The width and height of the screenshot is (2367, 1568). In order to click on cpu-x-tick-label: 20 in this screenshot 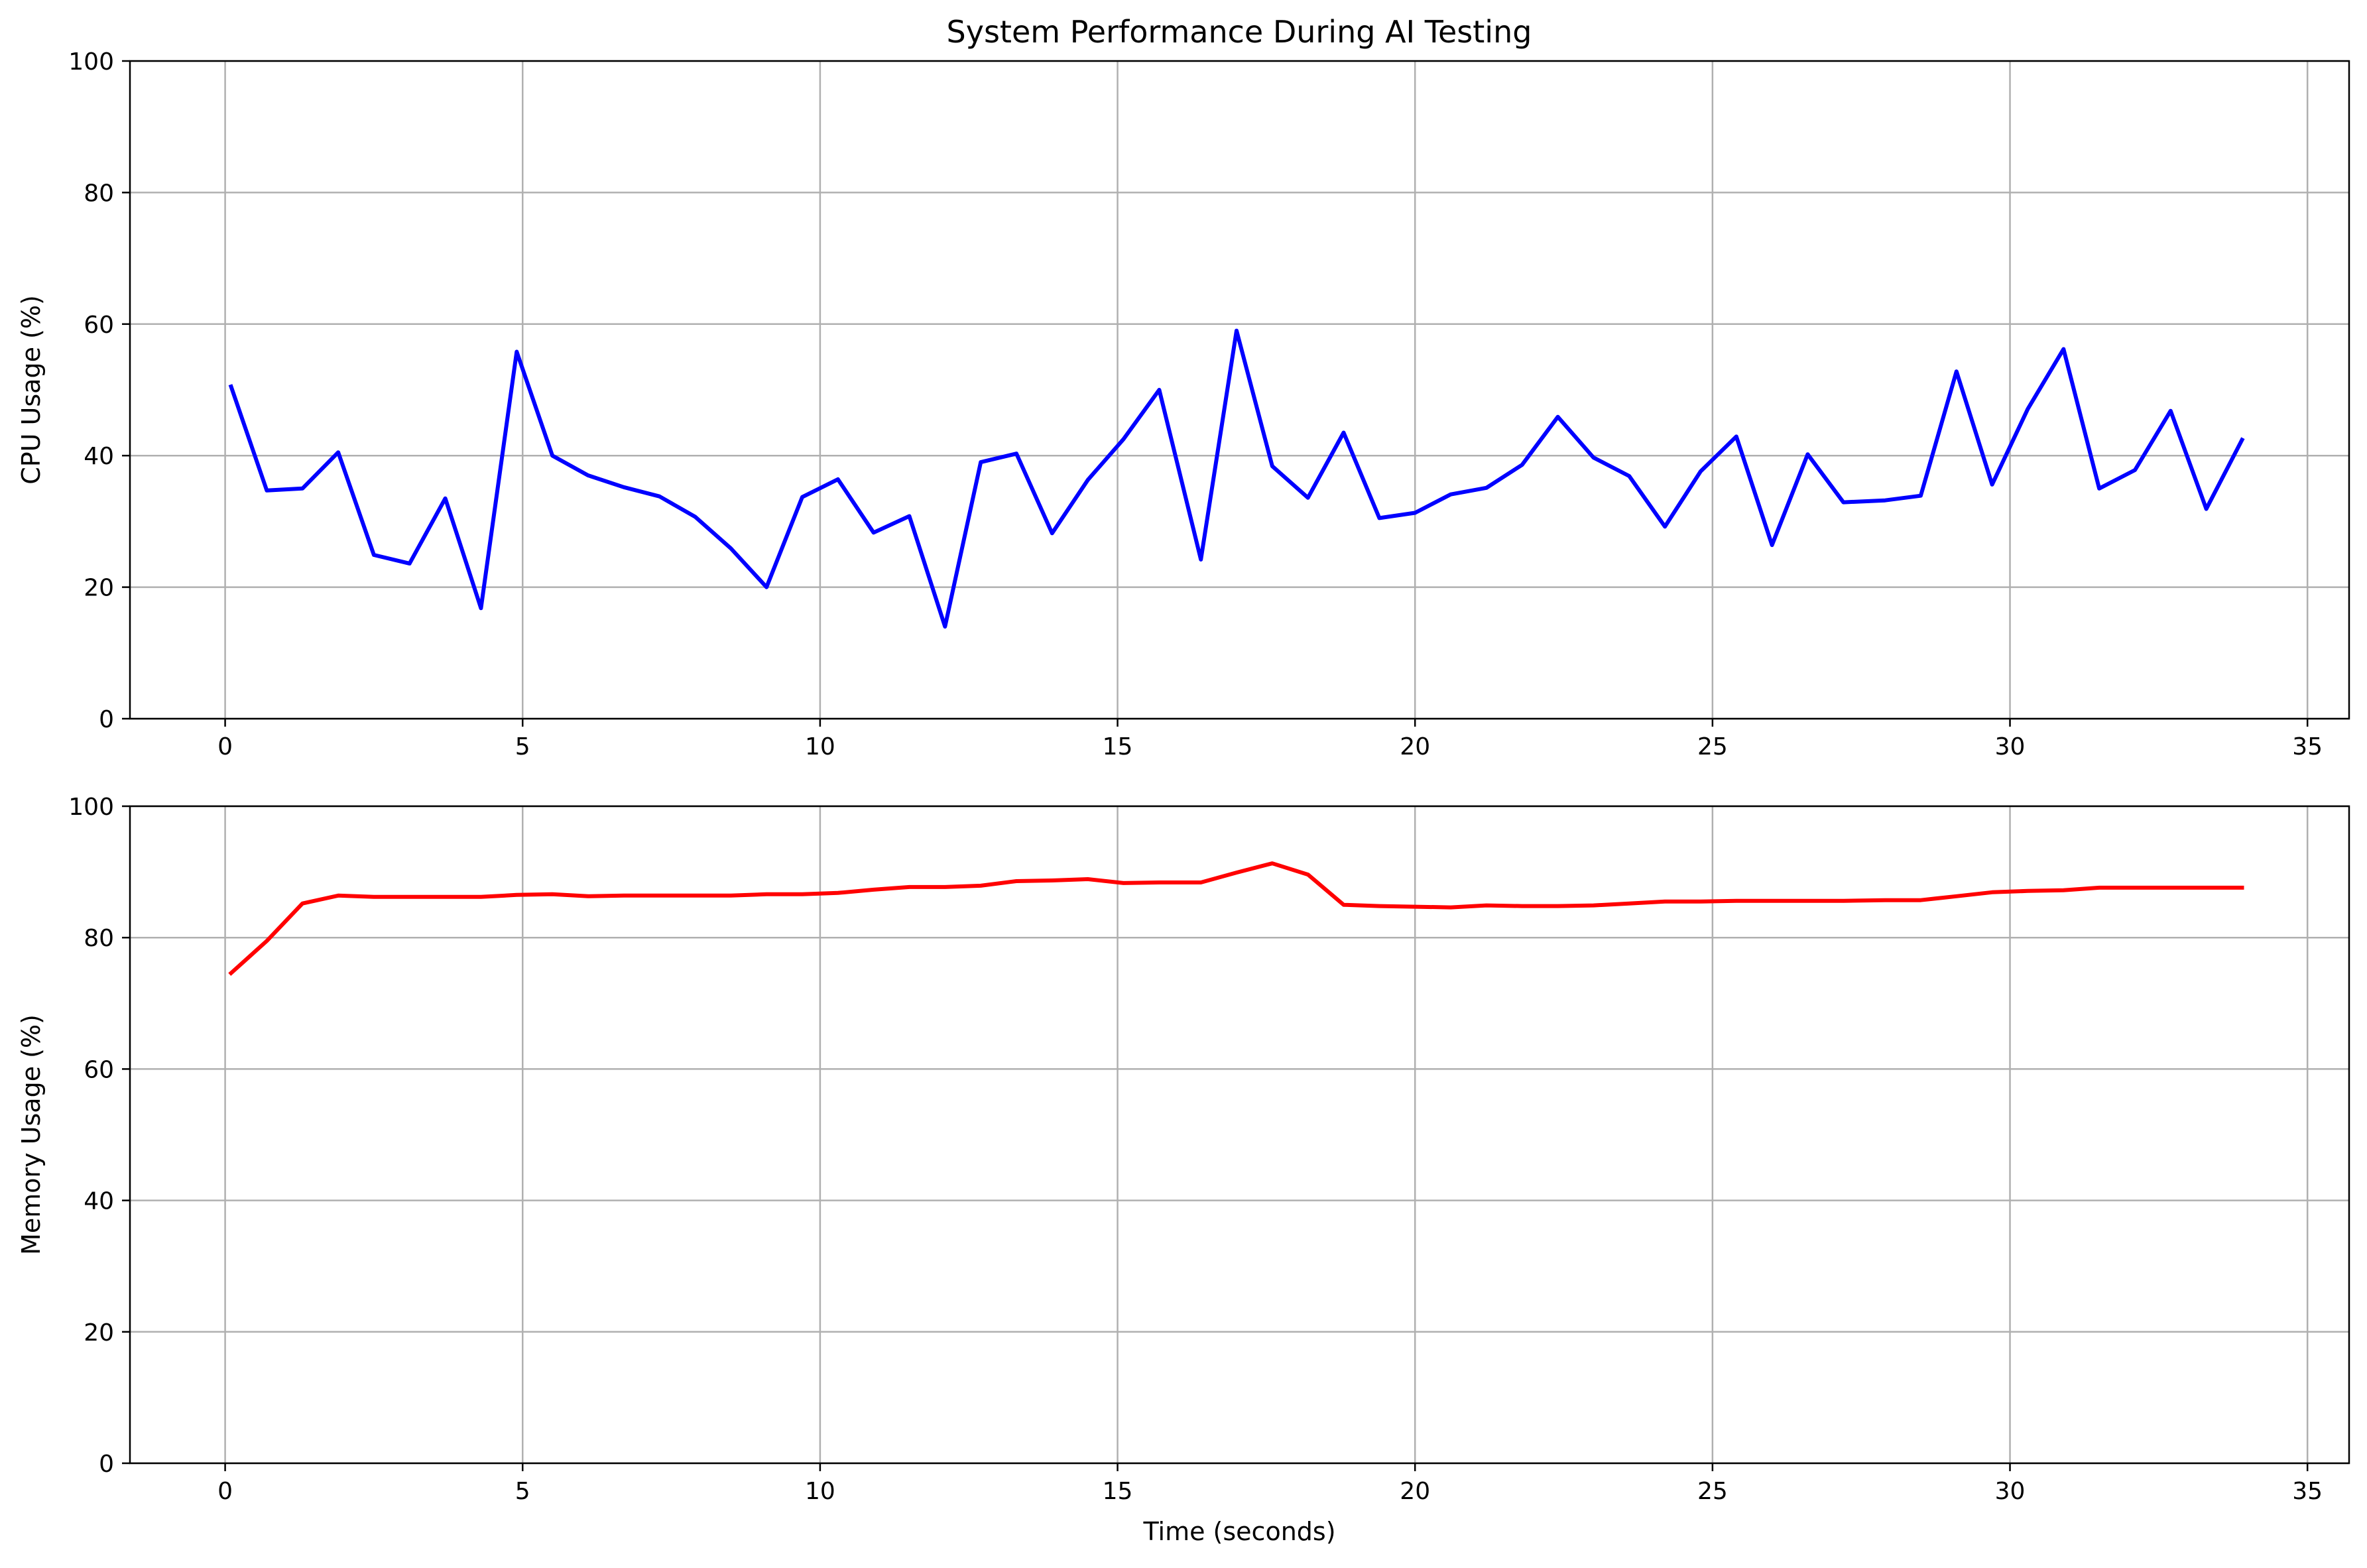, I will do `click(1415, 746)`.